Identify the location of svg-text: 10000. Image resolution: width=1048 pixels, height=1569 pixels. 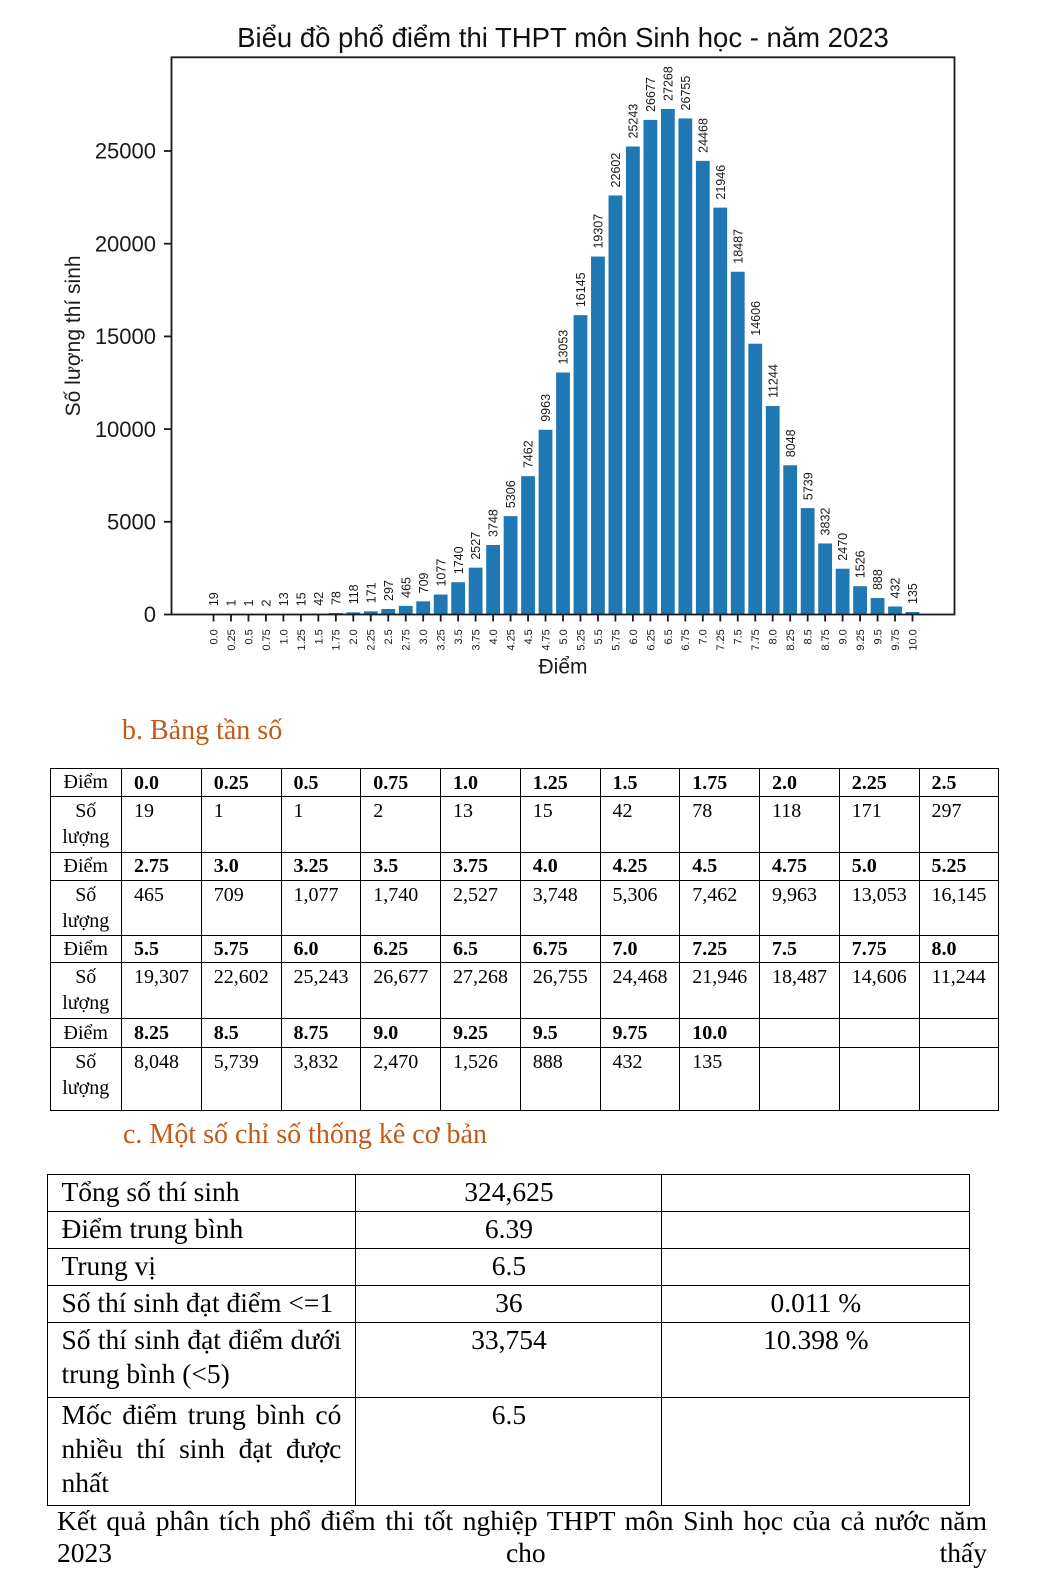
(125, 429).